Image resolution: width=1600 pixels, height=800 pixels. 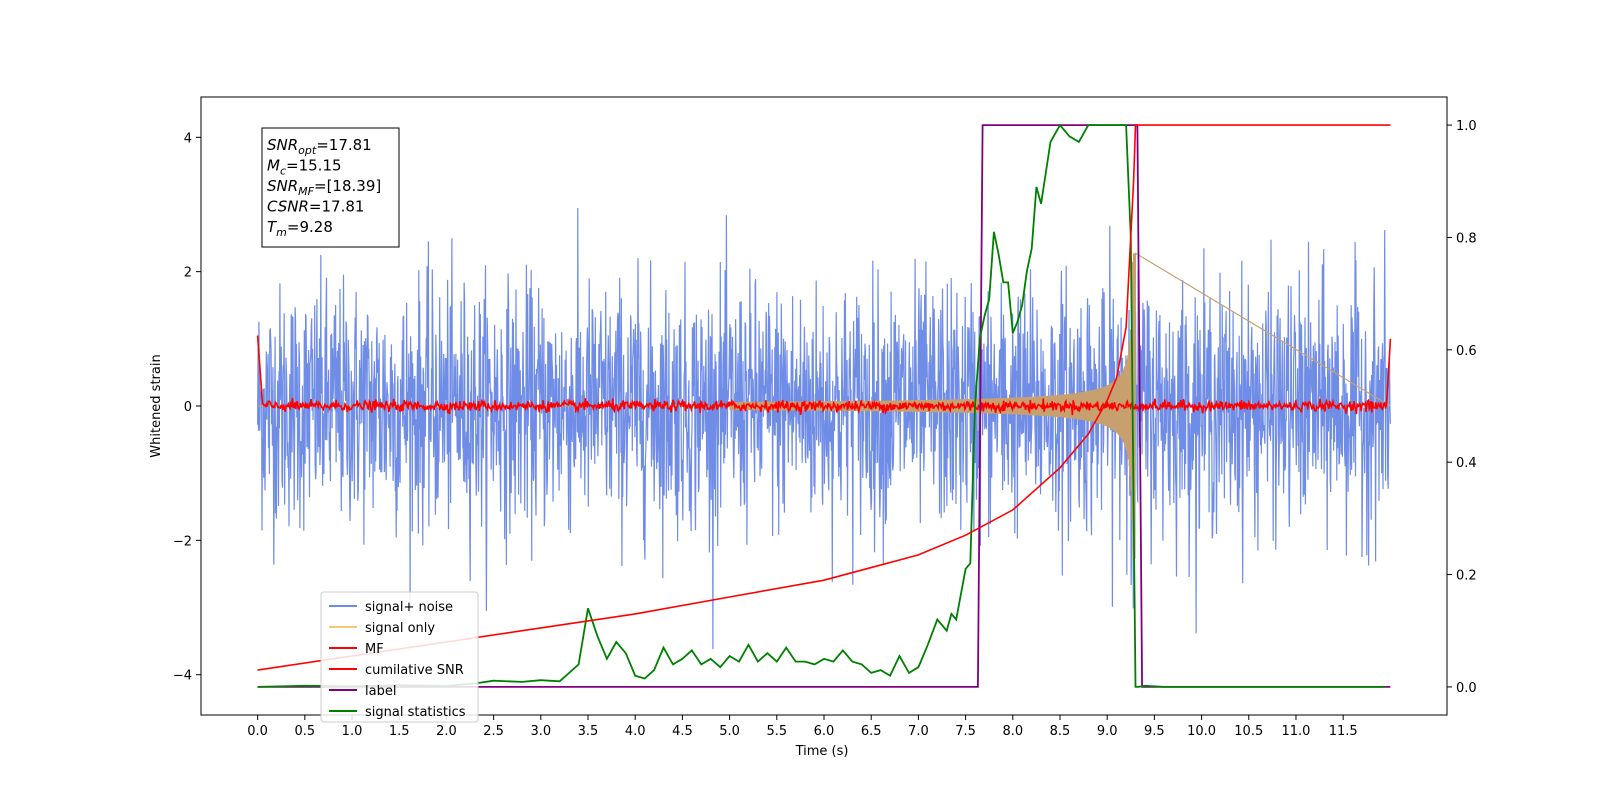 What do you see at coordinates (1154, 731) in the screenshot?
I see `x-tick-label: 9.5` at bounding box center [1154, 731].